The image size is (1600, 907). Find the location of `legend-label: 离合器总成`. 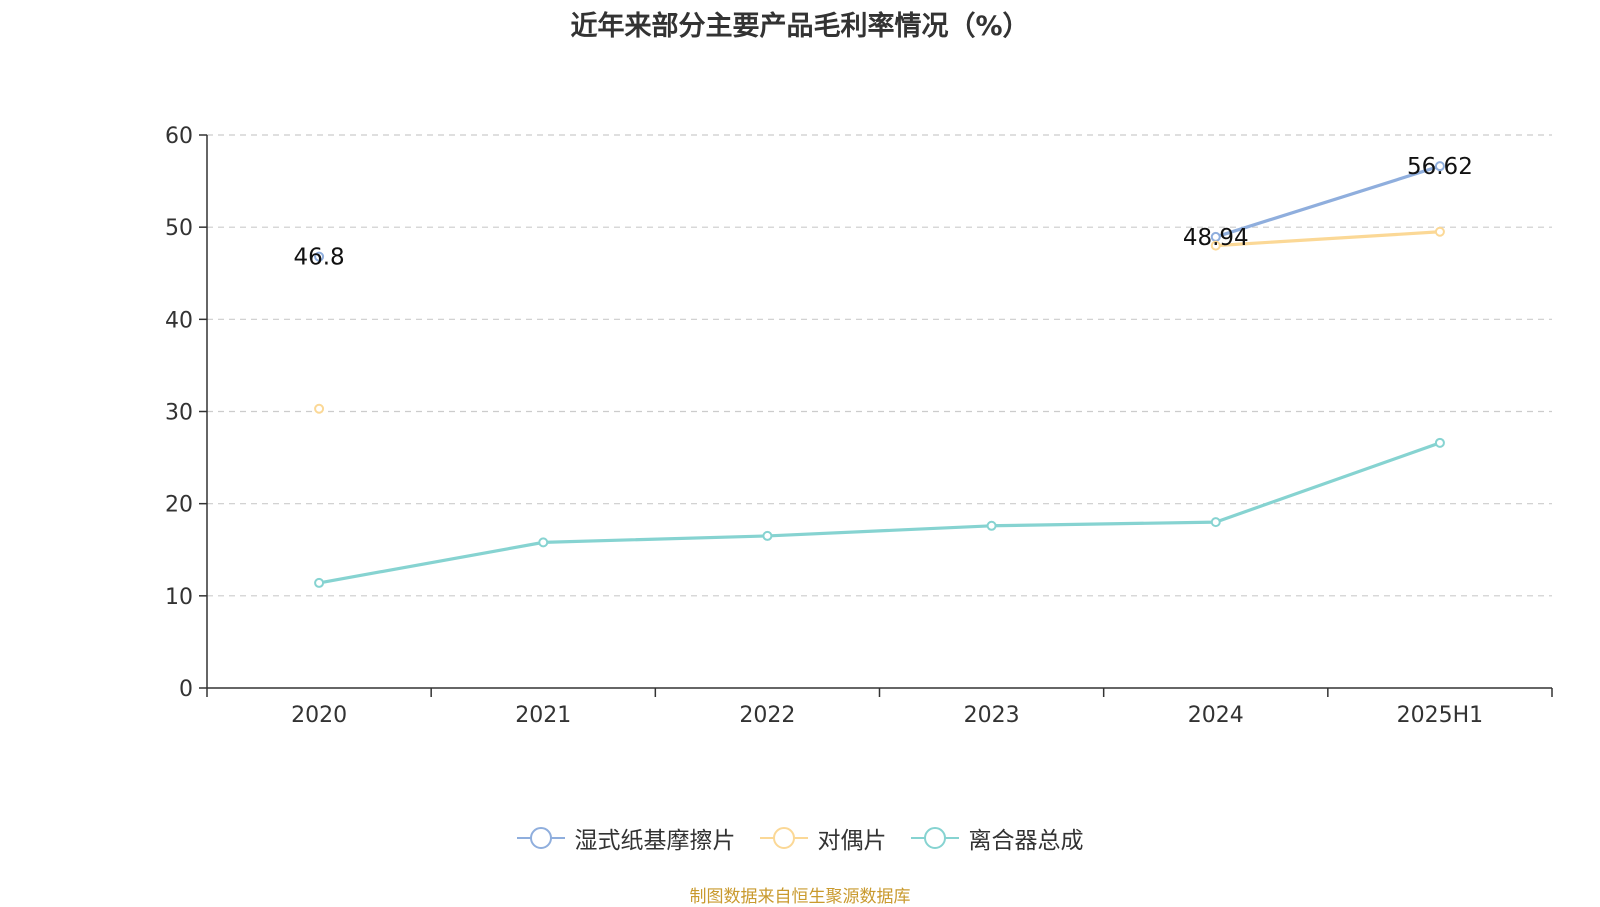

legend-label: 离合器总成 is located at coordinates (1026, 841).